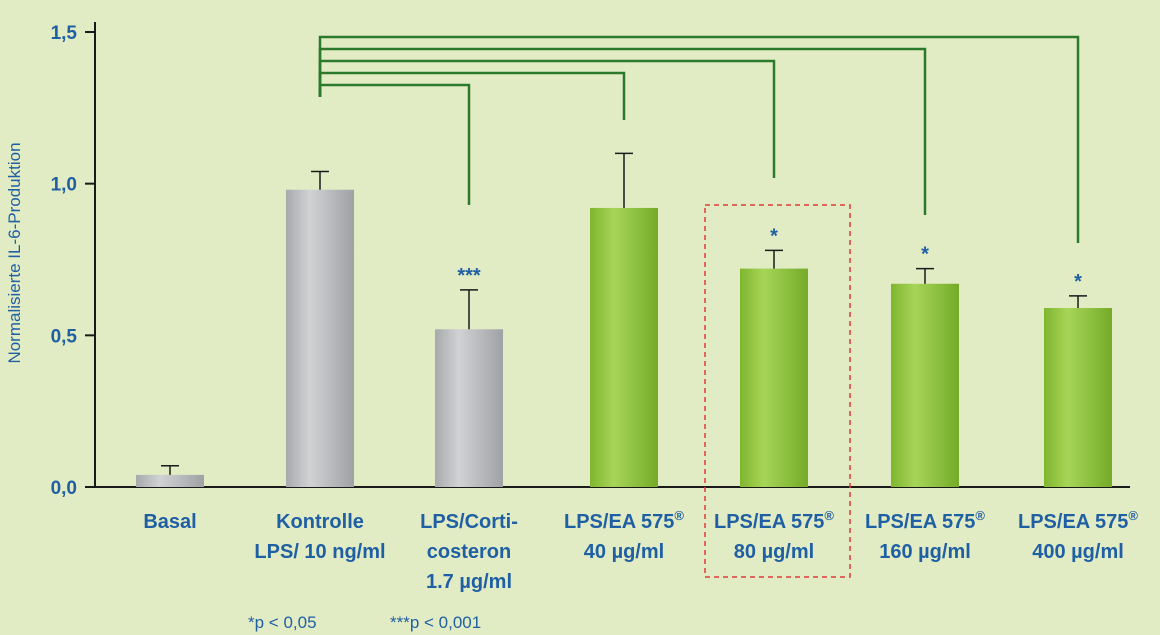  Describe the element at coordinates (774, 552) in the screenshot. I see `x-tick-label: 80 µg/ml` at that location.